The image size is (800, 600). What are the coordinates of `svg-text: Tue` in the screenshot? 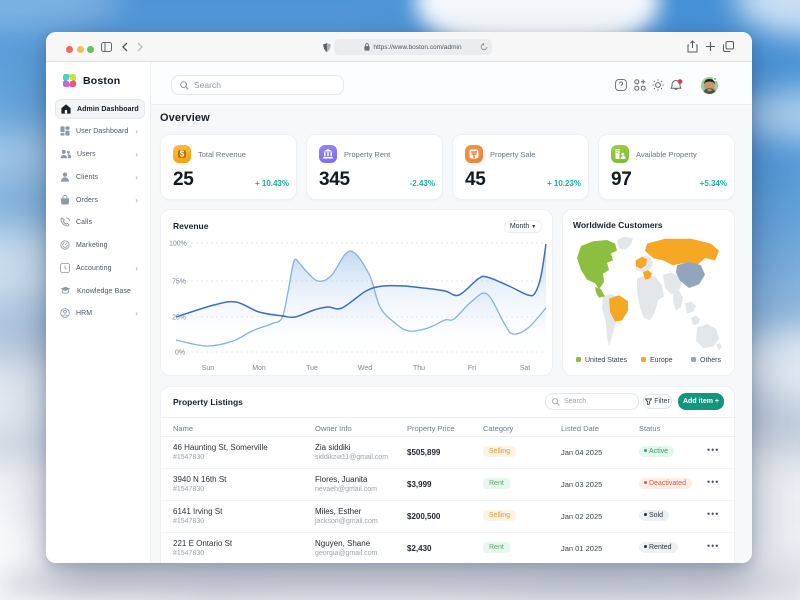 It's located at (312, 368).